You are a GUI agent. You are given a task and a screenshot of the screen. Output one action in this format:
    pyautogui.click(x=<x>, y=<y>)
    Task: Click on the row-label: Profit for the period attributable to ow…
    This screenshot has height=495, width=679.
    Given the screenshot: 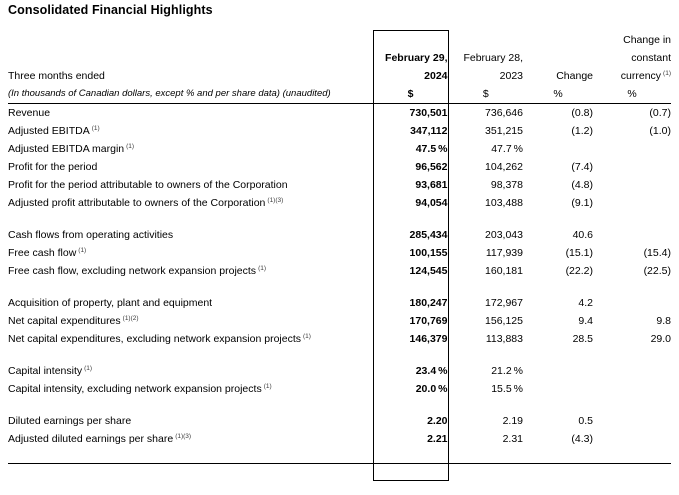 What is the action you would take?
    pyautogui.click(x=190, y=185)
    